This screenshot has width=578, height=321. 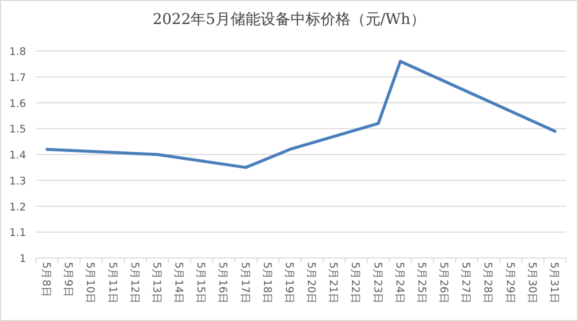 What do you see at coordinates (266, 283) in the screenshot?
I see `x-tick-label: 5月18日` at bounding box center [266, 283].